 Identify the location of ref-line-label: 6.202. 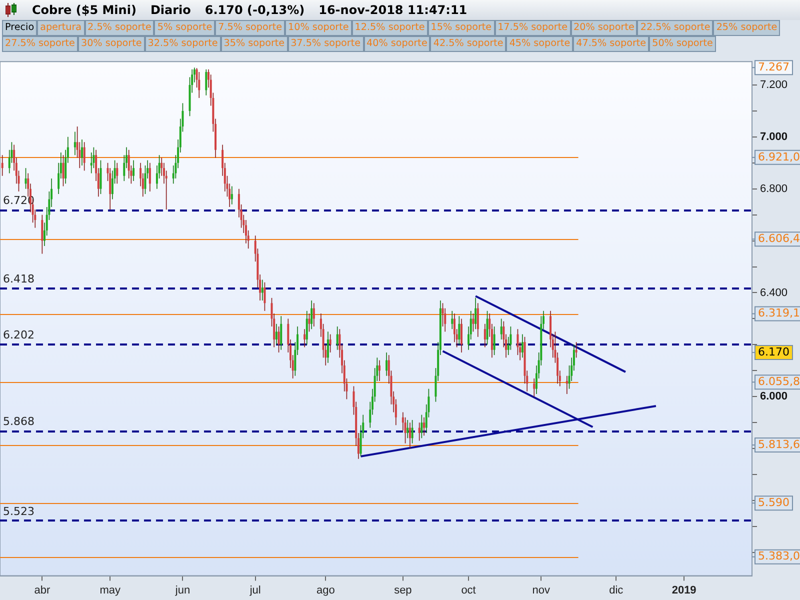
(18, 335).